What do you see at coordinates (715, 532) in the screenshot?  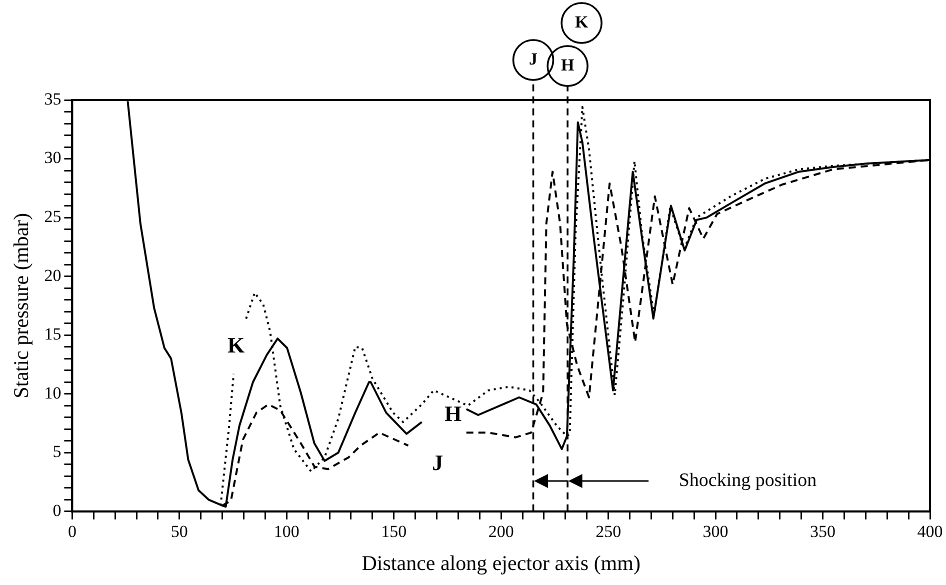 I see `x-tick-label: 300` at bounding box center [715, 532].